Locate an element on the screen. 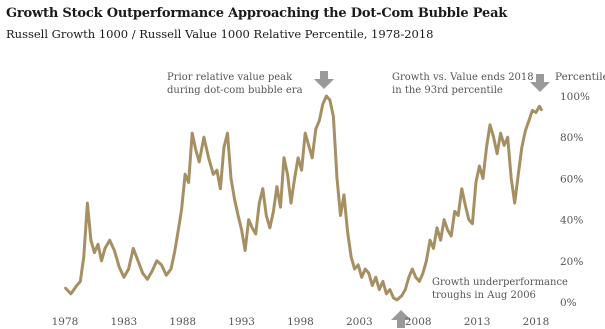 The image size is (605, 329). annotation-text: Growth vs. Value ends 2018 is located at coordinates (463, 77).